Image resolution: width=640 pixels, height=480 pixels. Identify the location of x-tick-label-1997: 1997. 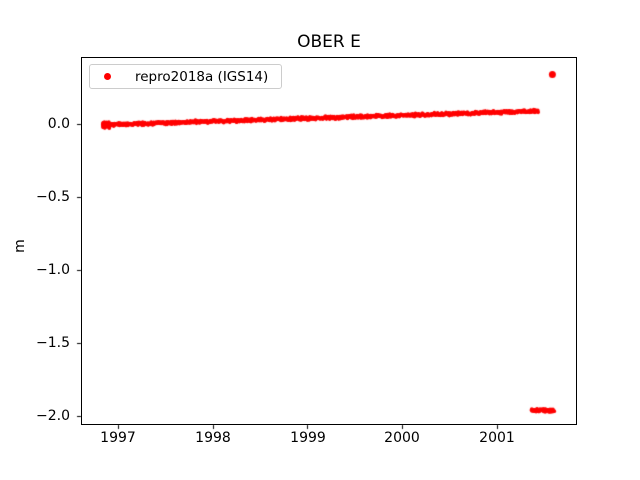
(118, 438).